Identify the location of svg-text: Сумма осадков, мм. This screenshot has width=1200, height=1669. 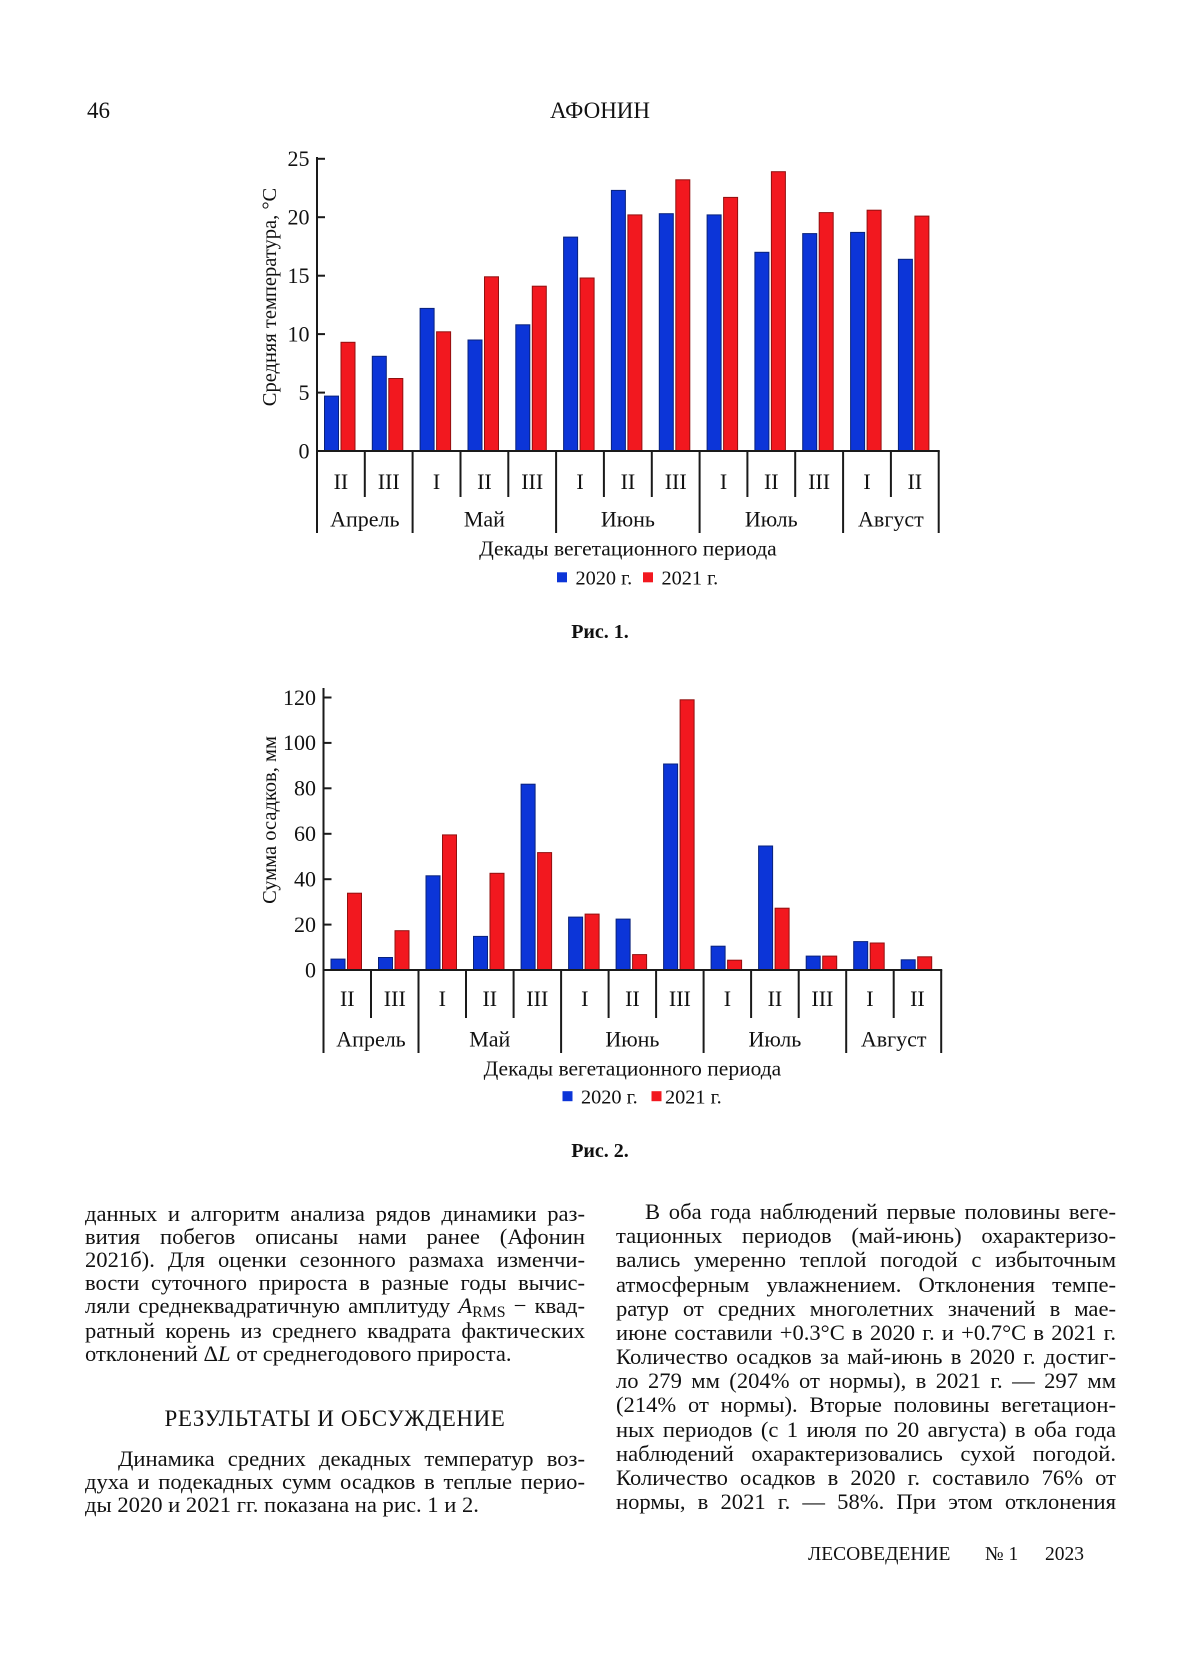
(270, 820).